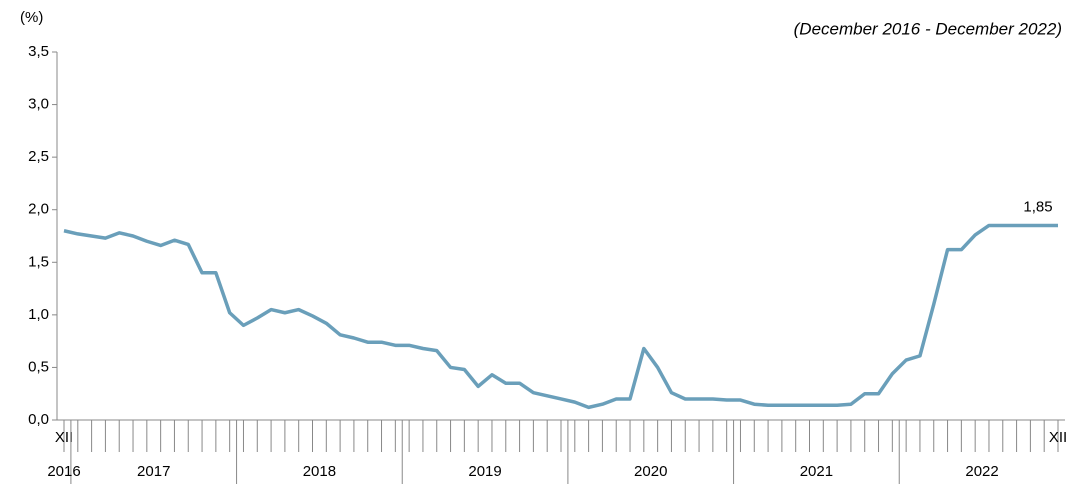 The width and height of the screenshot is (1081, 484). What do you see at coordinates (928, 28) in the screenshot?
I see `chart-subtitle: (December 2016 - December 2022)` at bounding box center [928, 28].